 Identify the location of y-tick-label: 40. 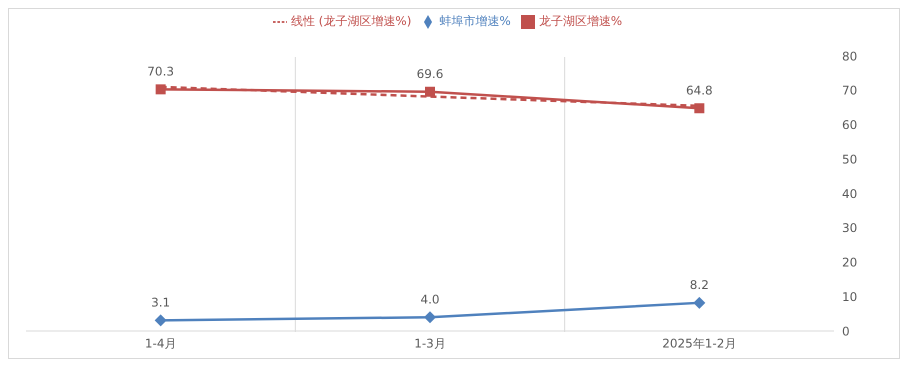
(850, 193).